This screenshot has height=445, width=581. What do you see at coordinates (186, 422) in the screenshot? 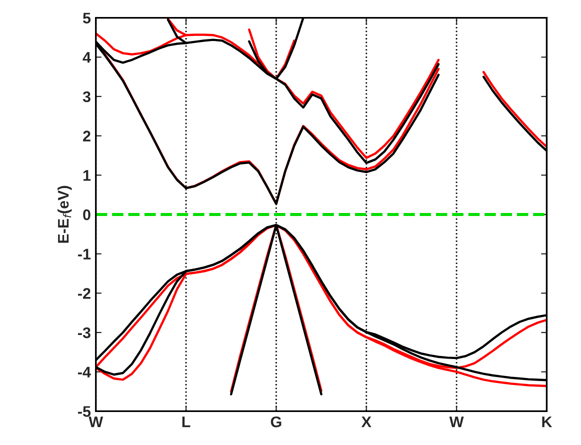
I see `x-tick-label: L` at bounding box center [186, 422].